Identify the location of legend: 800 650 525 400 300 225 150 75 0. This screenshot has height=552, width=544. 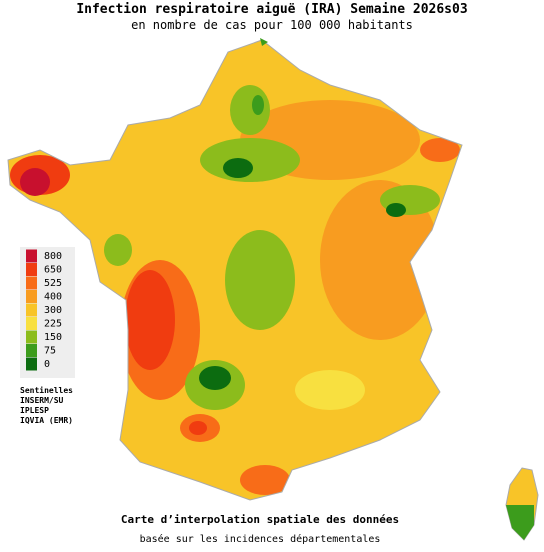
(44, 310).